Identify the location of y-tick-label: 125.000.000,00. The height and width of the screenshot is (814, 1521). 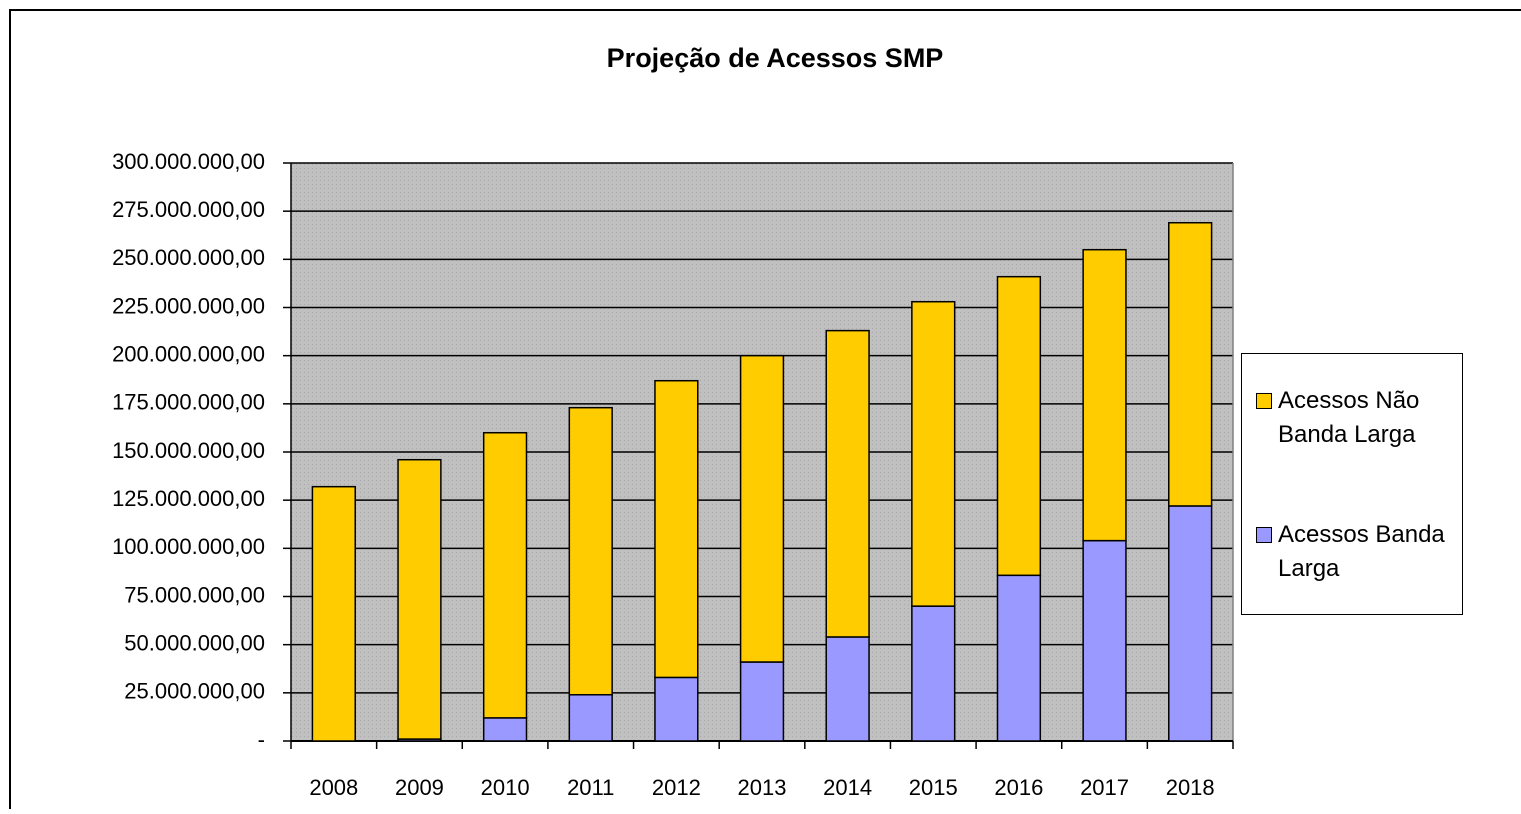
(188, 498).